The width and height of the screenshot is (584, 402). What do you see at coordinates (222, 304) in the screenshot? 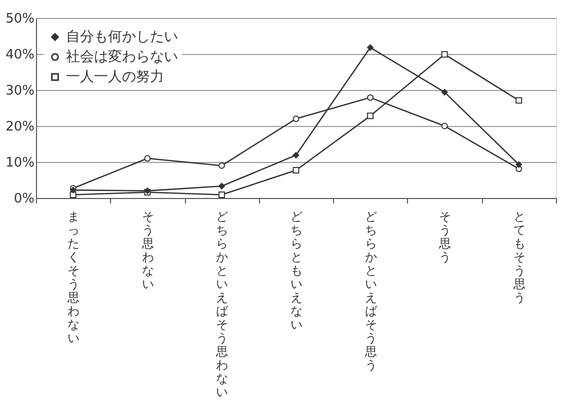
I see `category-label: どちらかといえばそう思わない` at bounding box center [222, 304].